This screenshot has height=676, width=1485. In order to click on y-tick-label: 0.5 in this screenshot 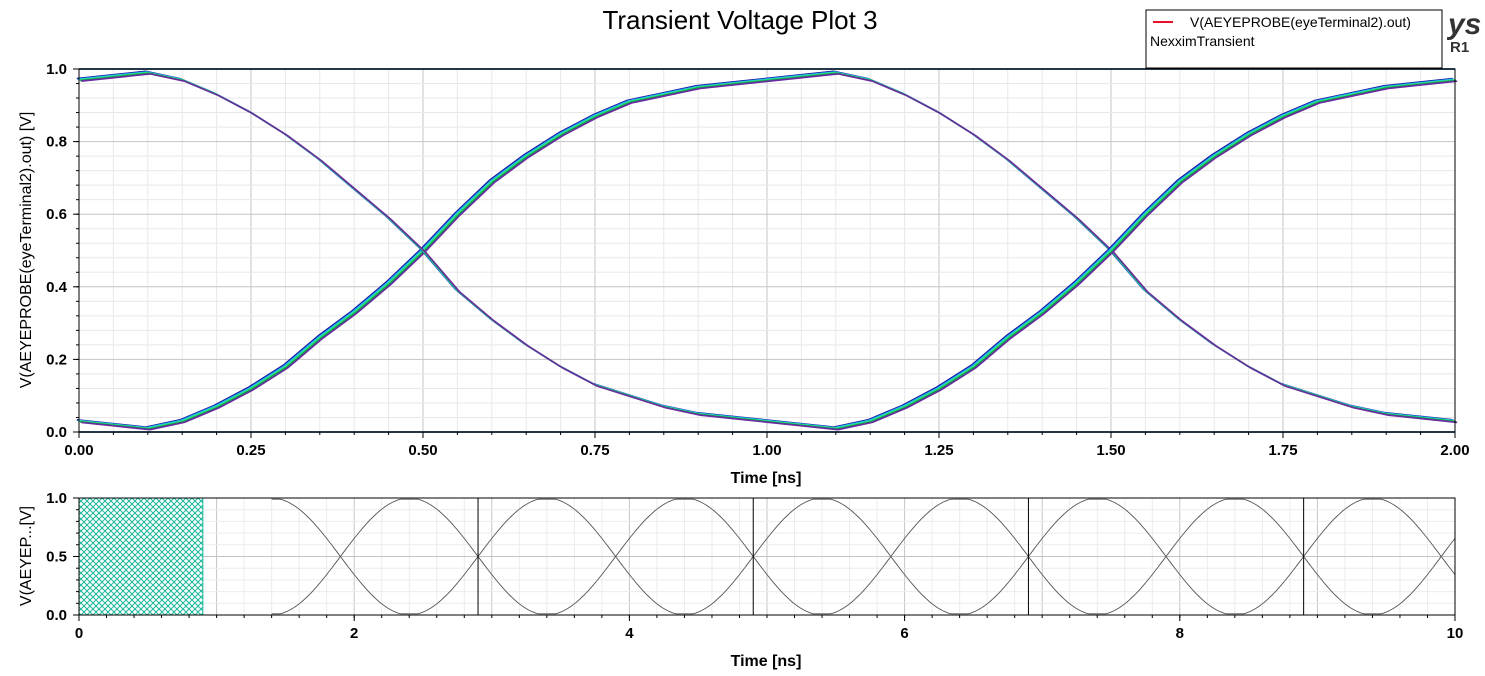, I will do `click(56, 557)`.